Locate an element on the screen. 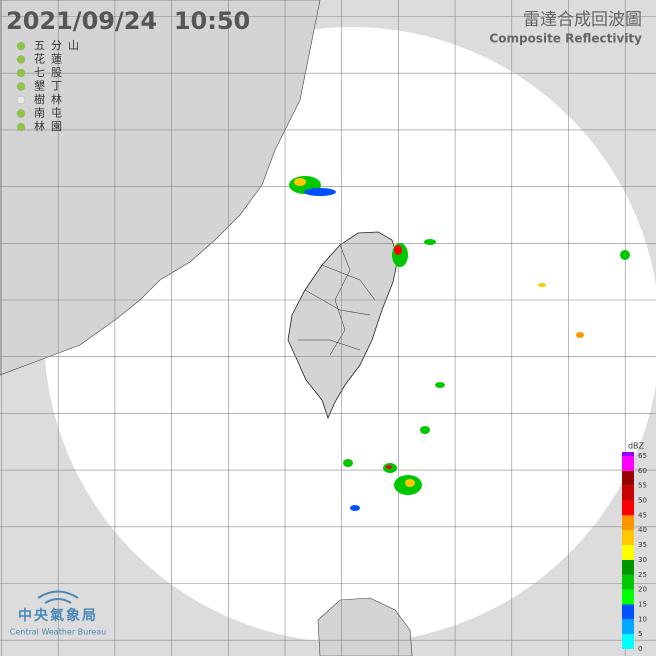 Image resolution: width=656 pixels, height=660 pixels. color-legend: dBZ 0 5 10 15 20 25 30 35 40 45 50 55 60 65 is located at coordinates (634, 547).